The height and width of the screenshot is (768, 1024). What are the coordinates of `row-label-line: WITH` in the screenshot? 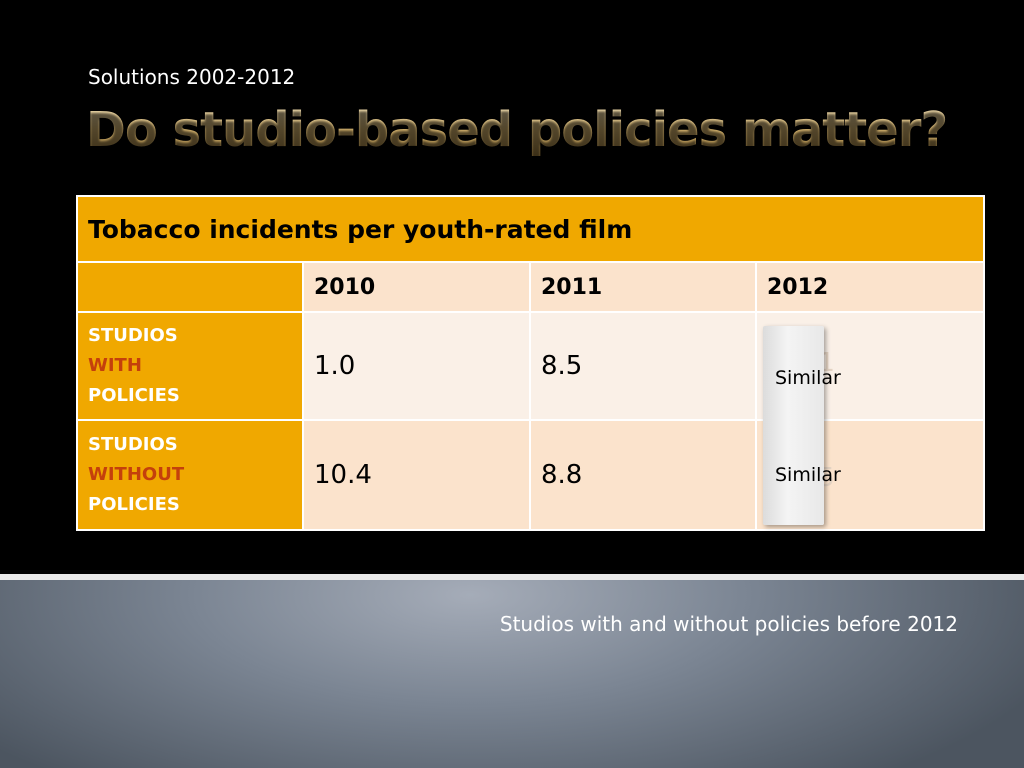 It's located at (115, 365).